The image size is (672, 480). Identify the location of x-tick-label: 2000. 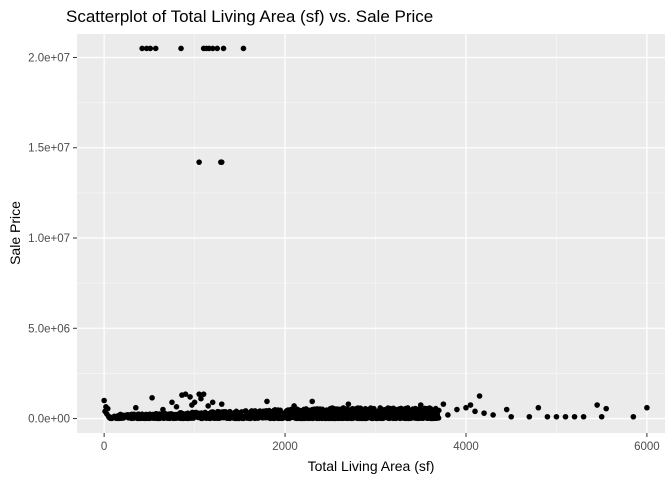
(285, 447).